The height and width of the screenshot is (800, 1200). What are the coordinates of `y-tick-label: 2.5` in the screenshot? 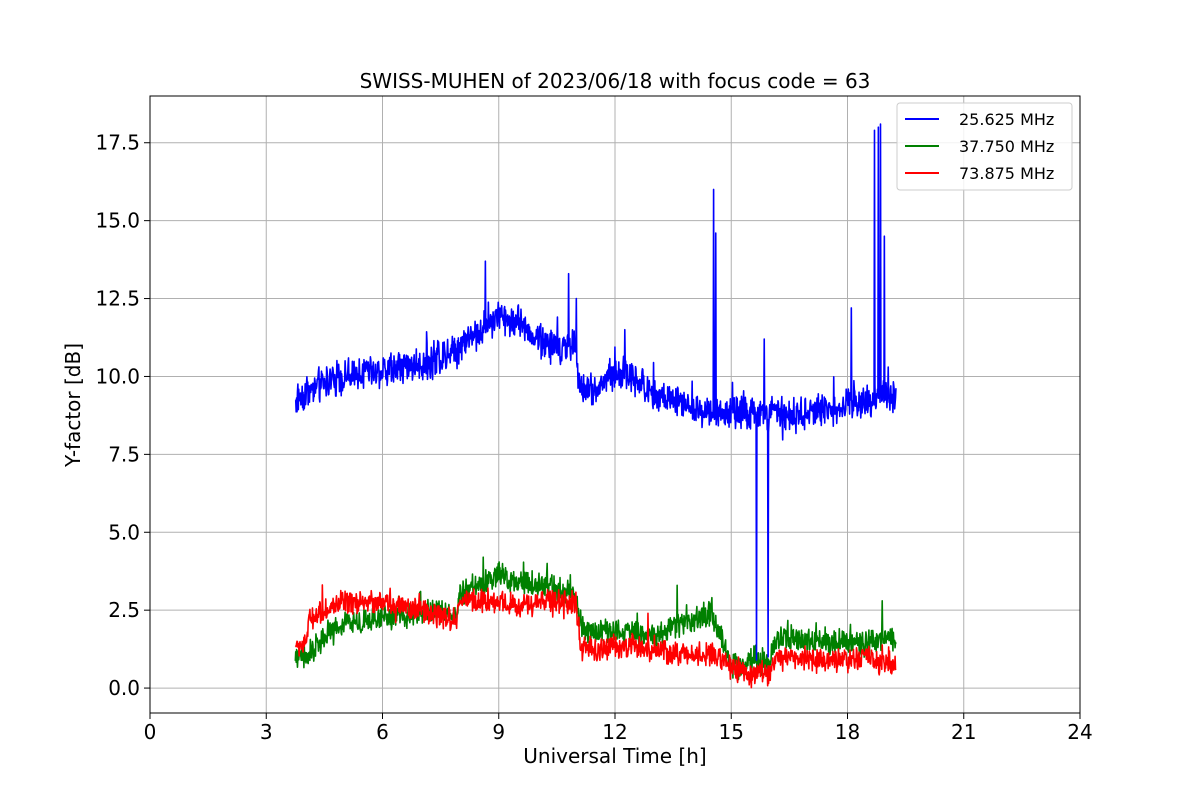 It's located at (124, 610).